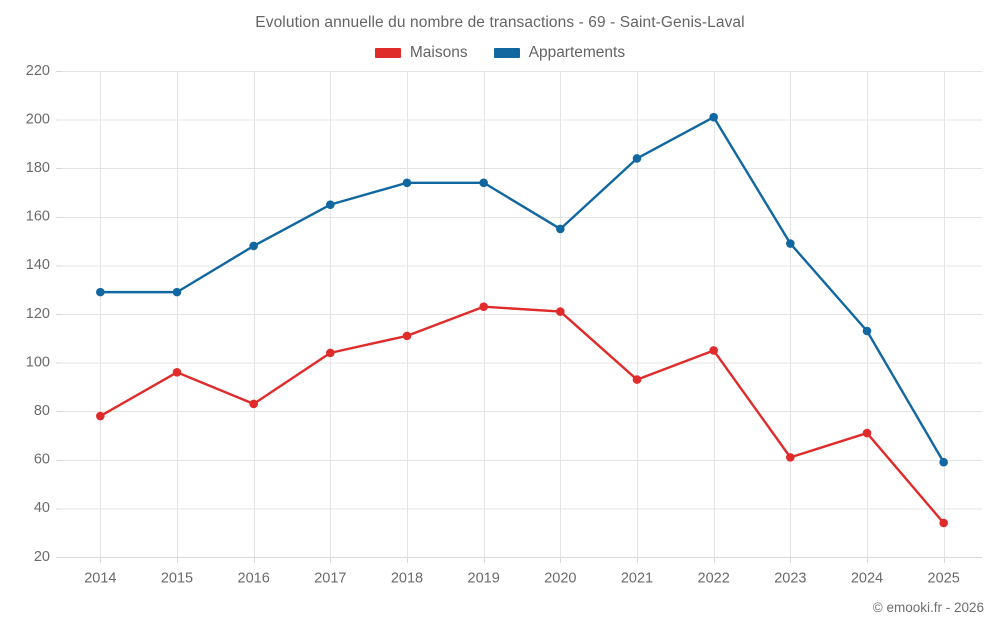  I want to click on y-axis-tick-label: 140, so click(38, 265).